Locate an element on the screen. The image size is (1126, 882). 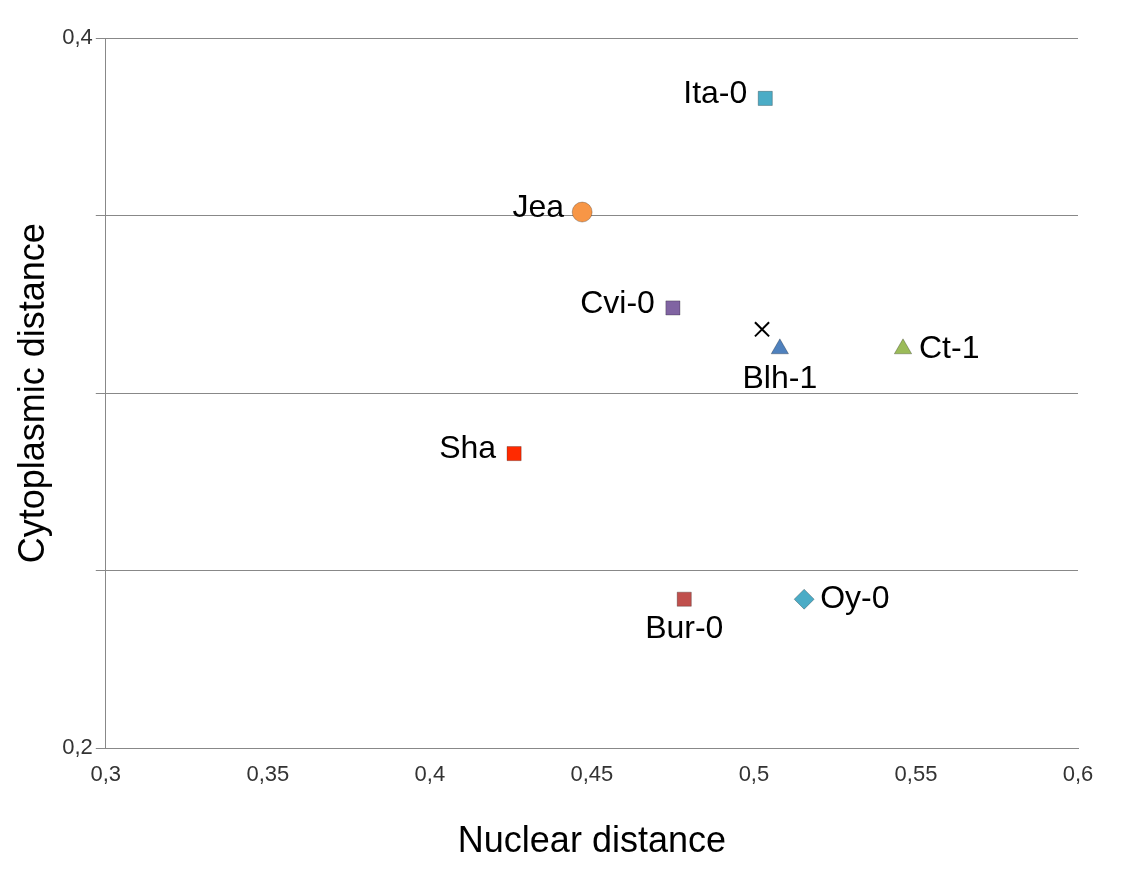
x-tick-label: 0,45 is located at coordinates (592, 773).